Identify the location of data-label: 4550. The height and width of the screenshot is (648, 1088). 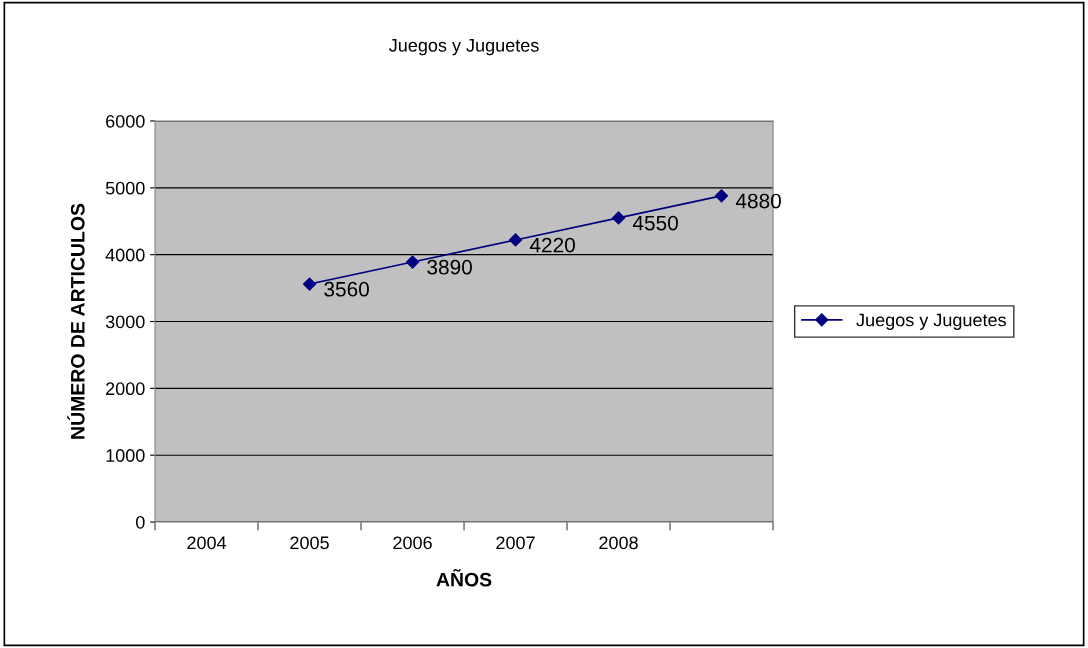
(655, 223).